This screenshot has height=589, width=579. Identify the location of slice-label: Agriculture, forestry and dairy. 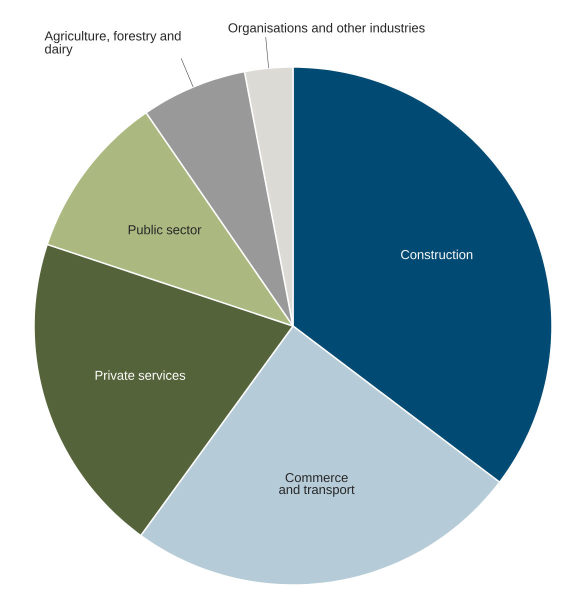
(112, 43).